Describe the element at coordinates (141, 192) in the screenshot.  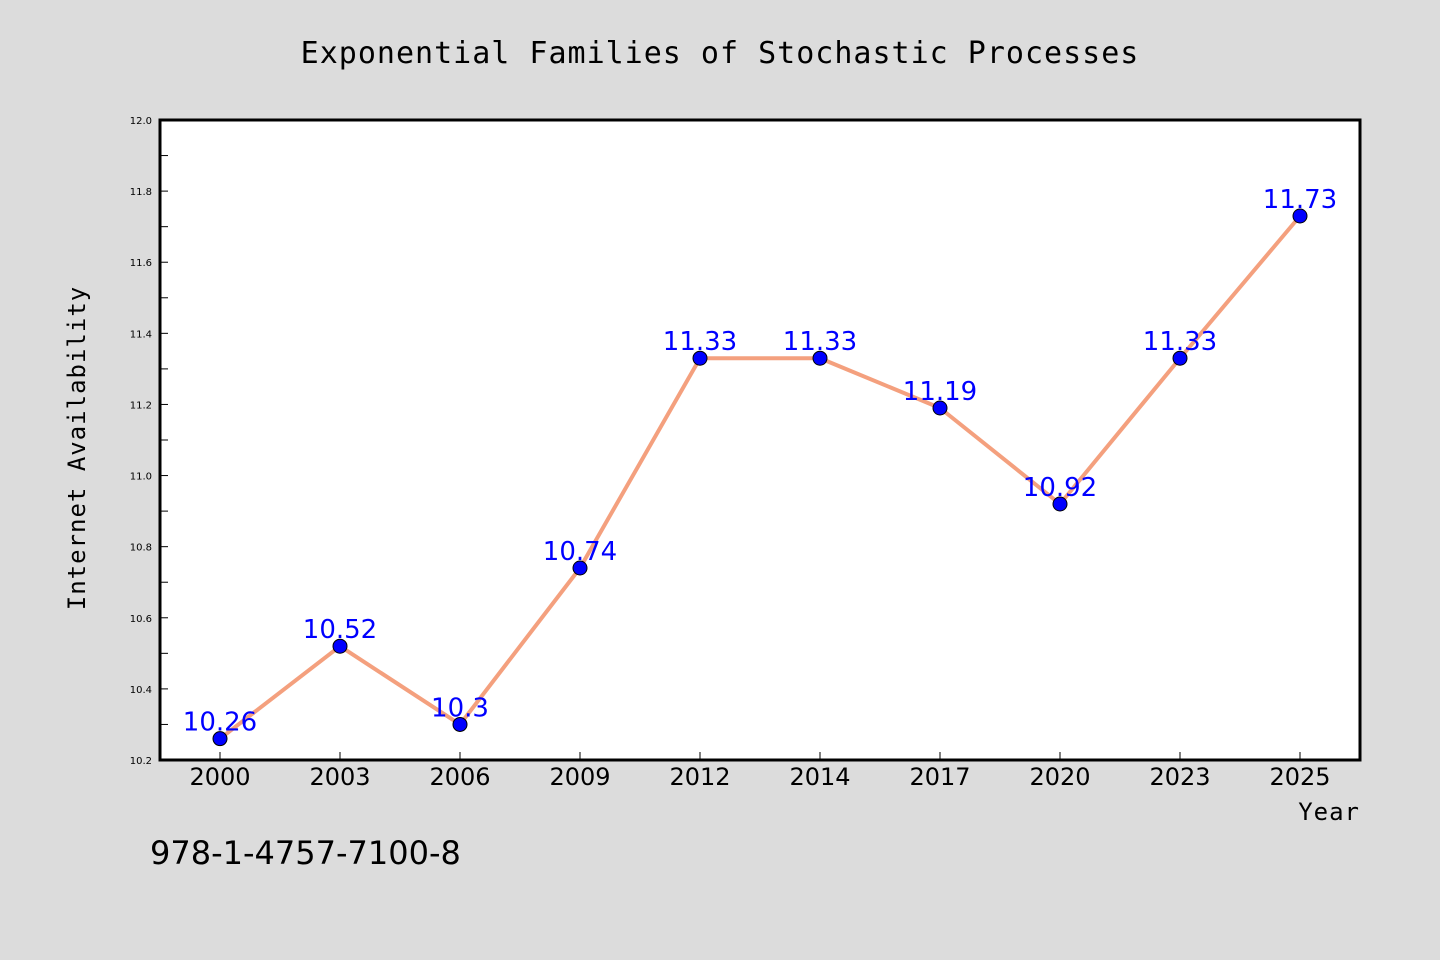
I see `y-tick-label: 11.8` at that location.